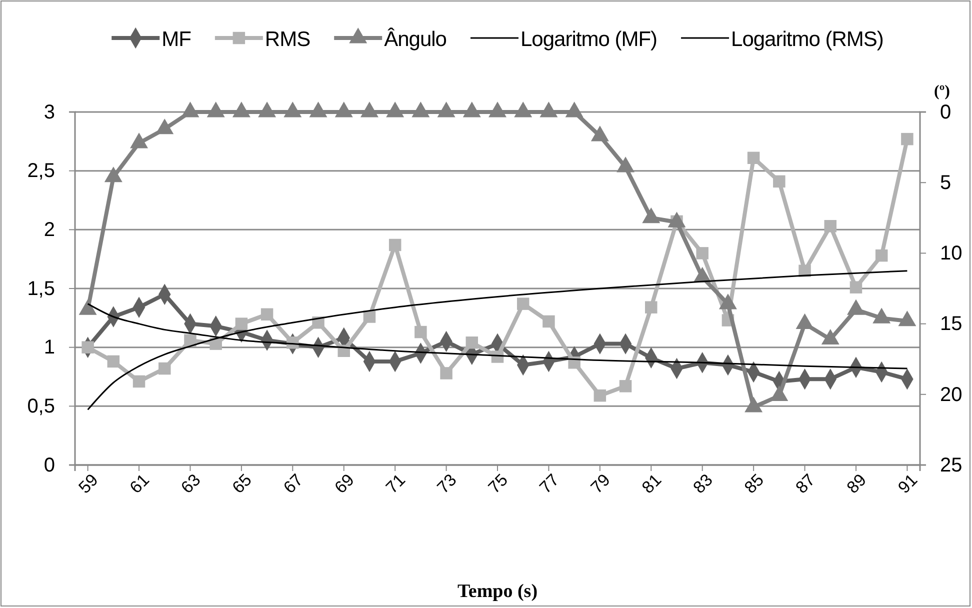 Image resolution: width=972 pixels, height=608 pixels. I want to click on y2-tick-label: 10, so click(951, 253).